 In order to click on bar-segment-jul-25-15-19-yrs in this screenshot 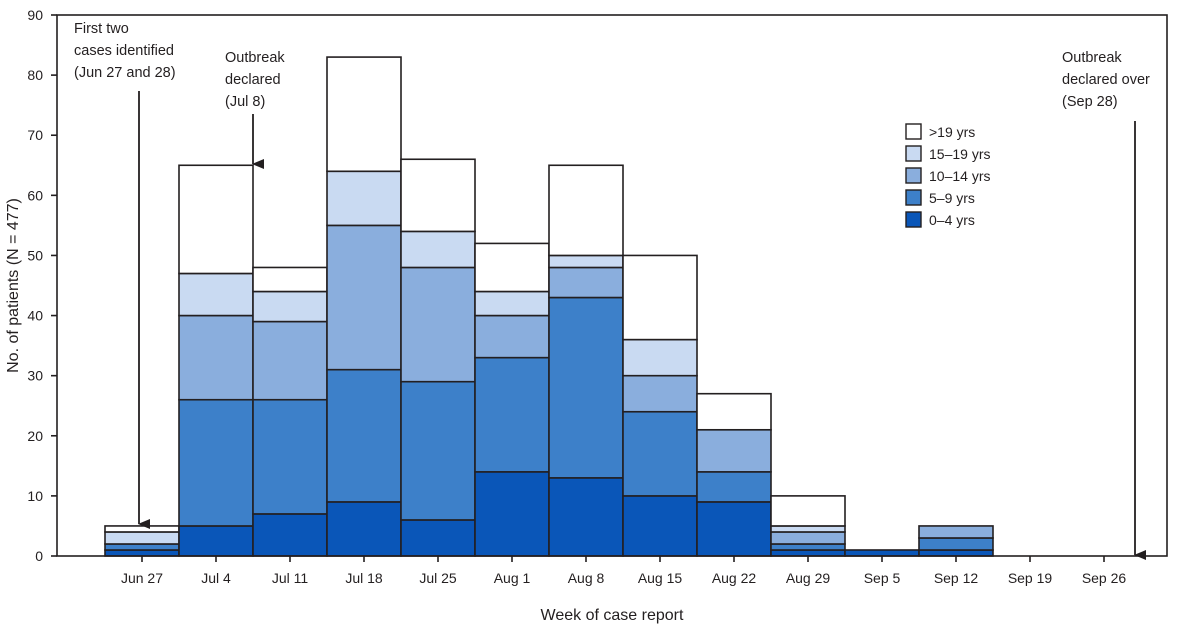, I will do `click(438, 249)`.